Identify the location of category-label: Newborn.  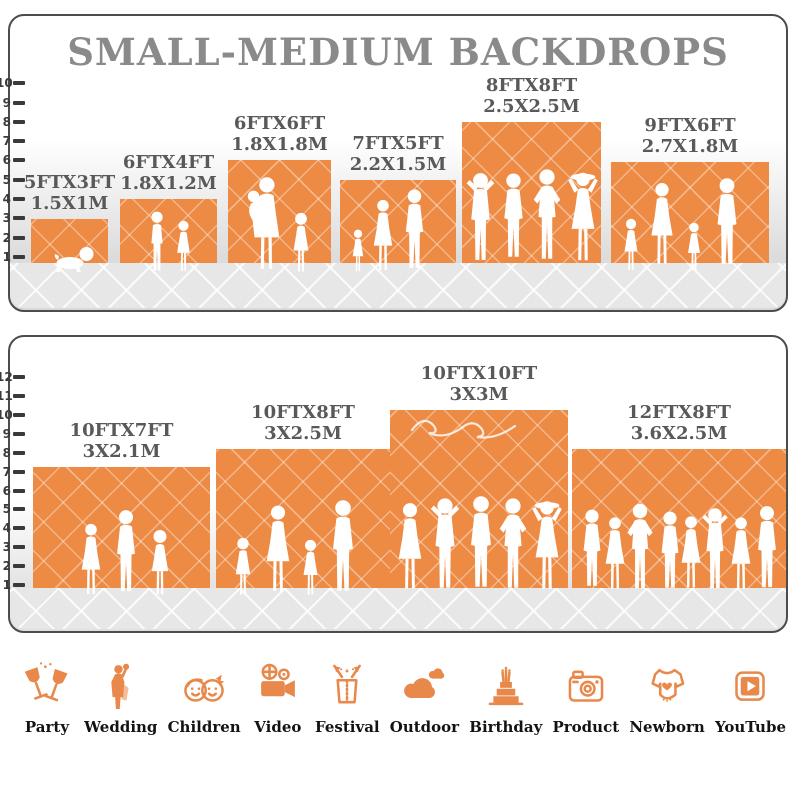
(667, 727).